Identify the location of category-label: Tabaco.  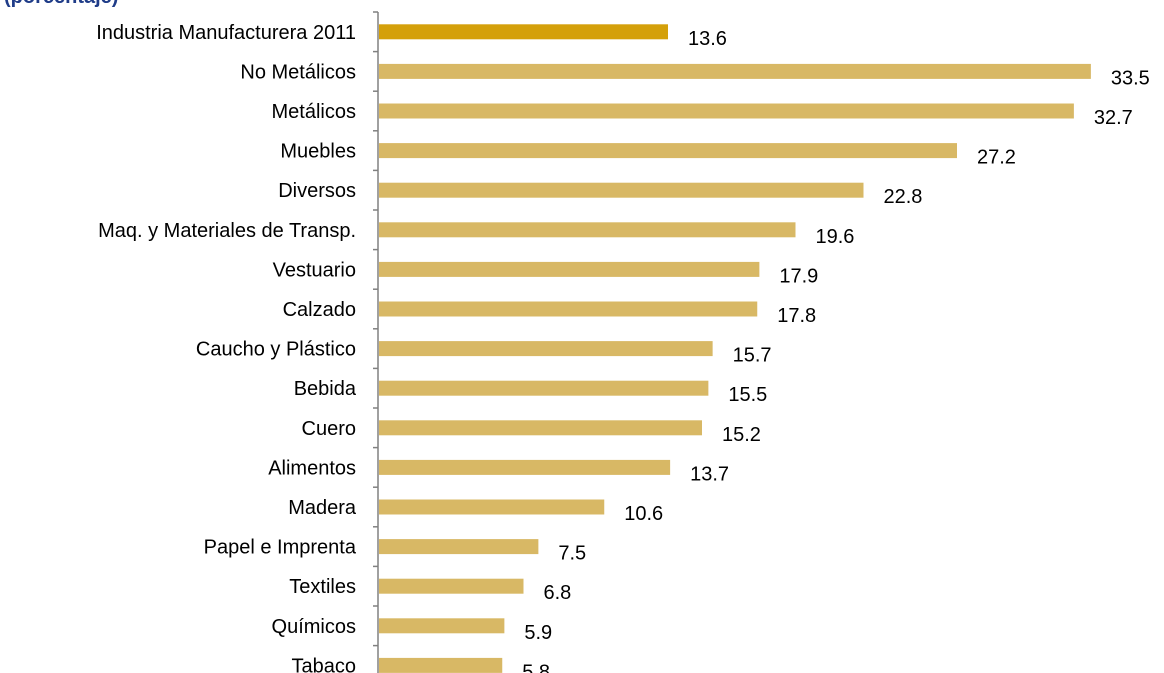
(324, 664).